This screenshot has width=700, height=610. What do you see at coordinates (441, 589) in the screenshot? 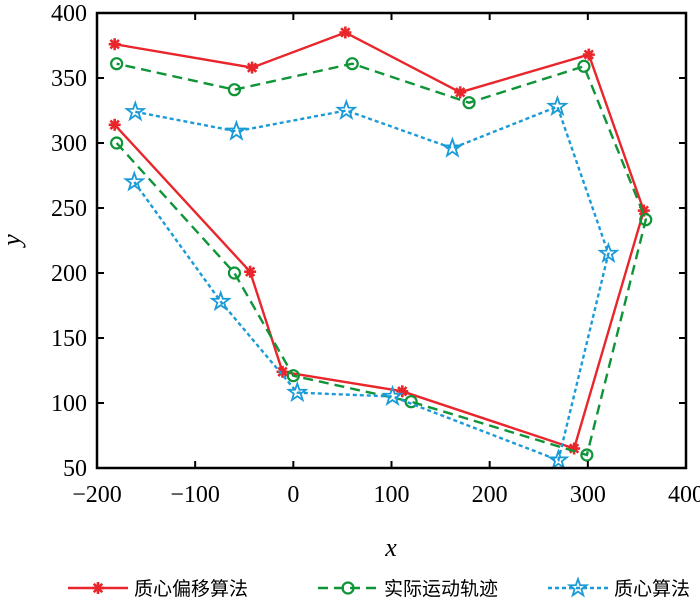
I see `legend-label: 实际运动轨迹` at bounding box center [441, 589].